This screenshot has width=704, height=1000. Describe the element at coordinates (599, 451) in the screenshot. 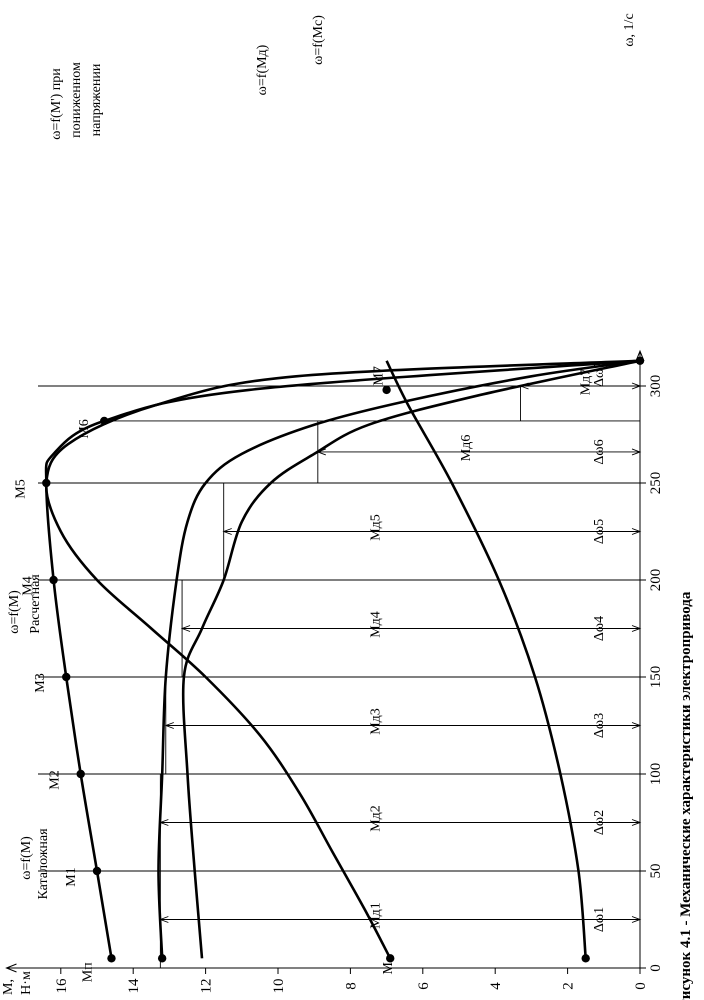

I see `delta-omega-label-6: Δω6` at that location.